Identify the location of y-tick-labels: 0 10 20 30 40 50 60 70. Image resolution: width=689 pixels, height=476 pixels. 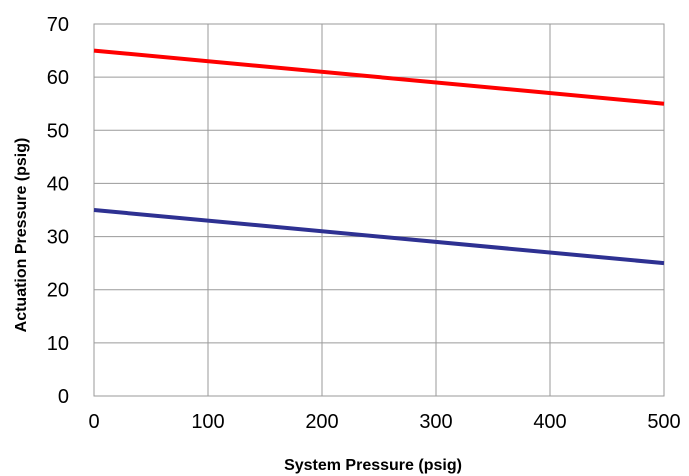
(58, 211).